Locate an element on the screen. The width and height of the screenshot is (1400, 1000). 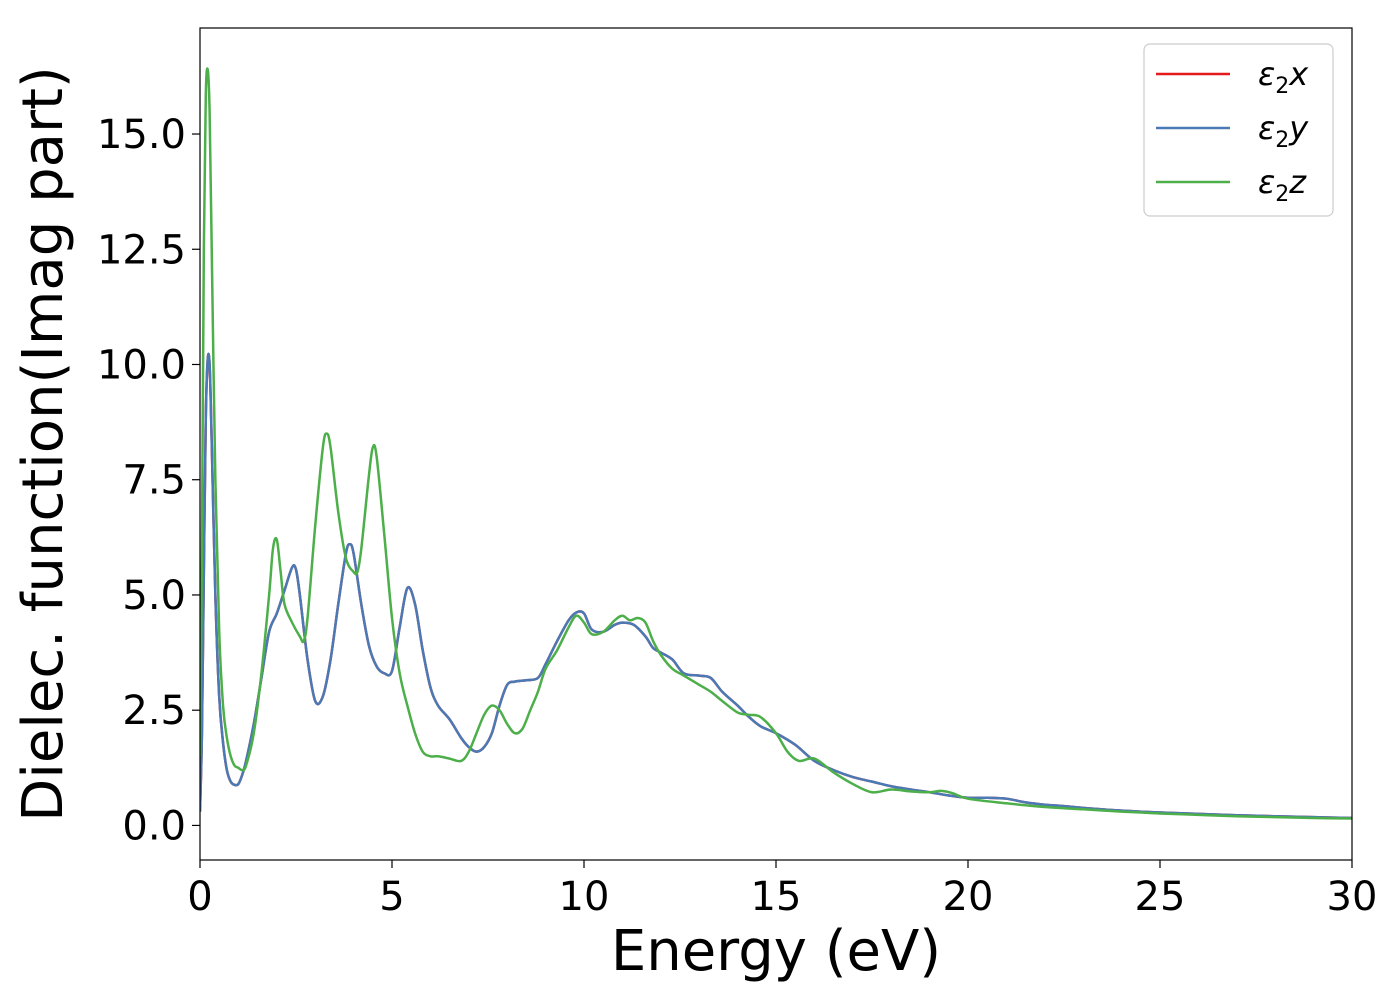
x-tick-label: 10 is located at coordinates (584, 897).